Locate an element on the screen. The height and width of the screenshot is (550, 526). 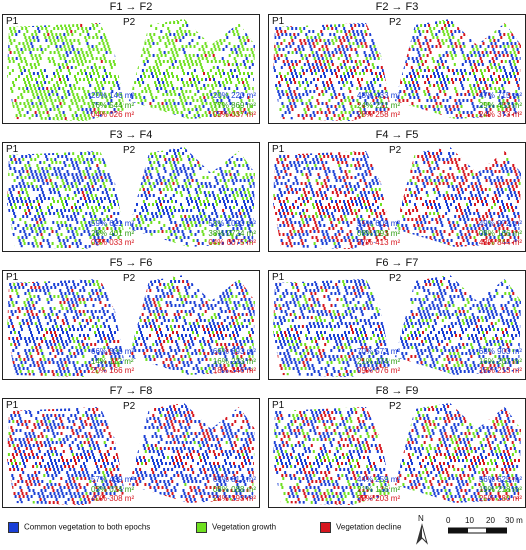
panel-title: F7 → F8 is located at coordinates (131, 391).